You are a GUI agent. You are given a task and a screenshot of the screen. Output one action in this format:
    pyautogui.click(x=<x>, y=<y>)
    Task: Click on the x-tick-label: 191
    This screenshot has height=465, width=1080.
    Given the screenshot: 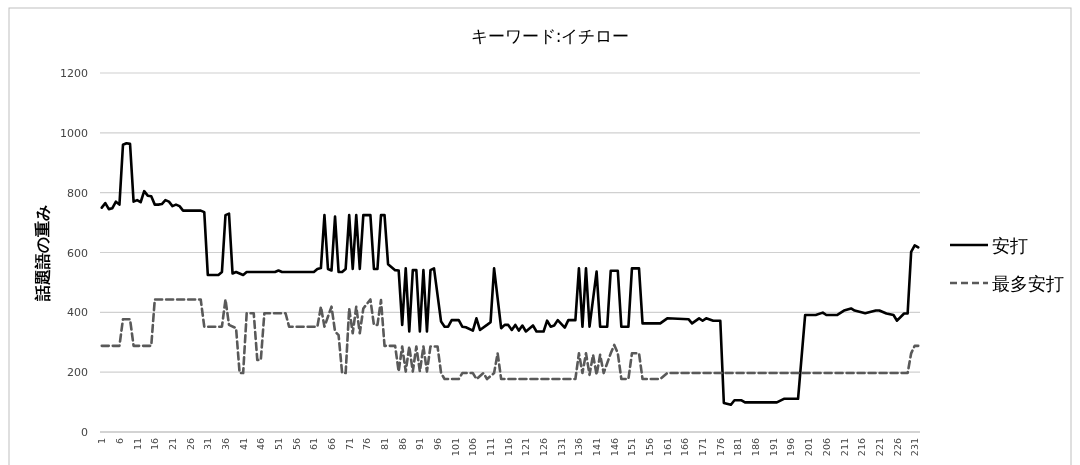 What is the action you would take?
    pyautogui.click(x=773, y=447)
    